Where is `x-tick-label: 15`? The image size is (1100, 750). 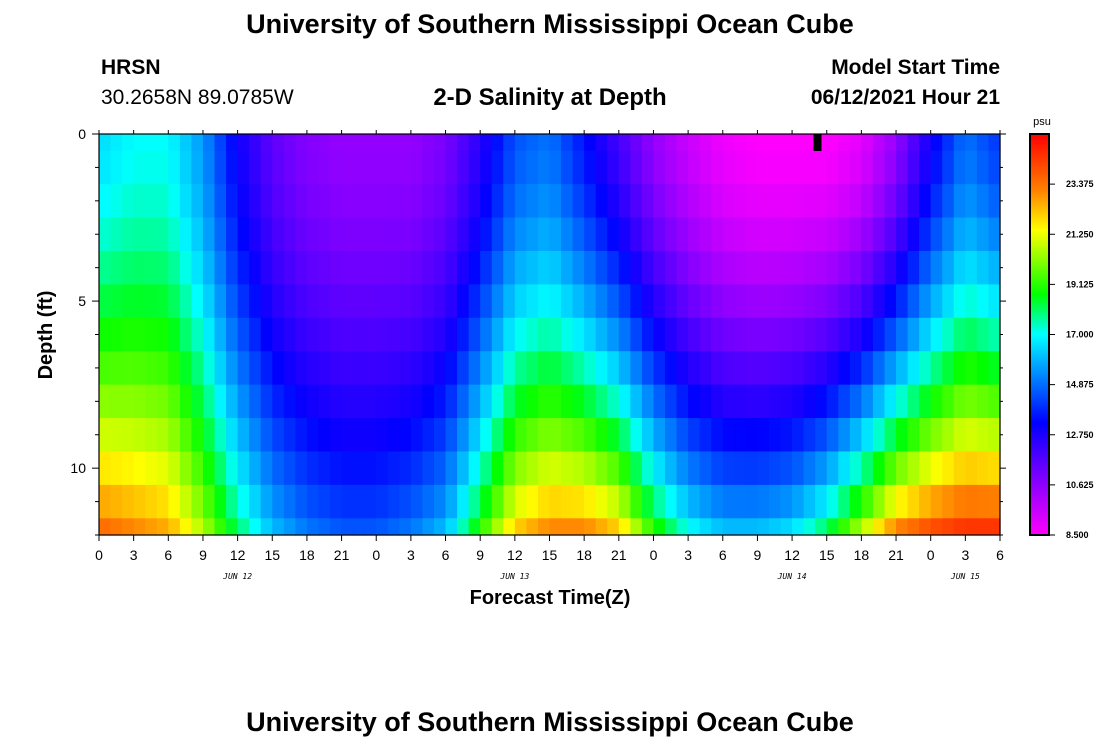 x-tick-label: 15 is located at coordinates (272, 555).